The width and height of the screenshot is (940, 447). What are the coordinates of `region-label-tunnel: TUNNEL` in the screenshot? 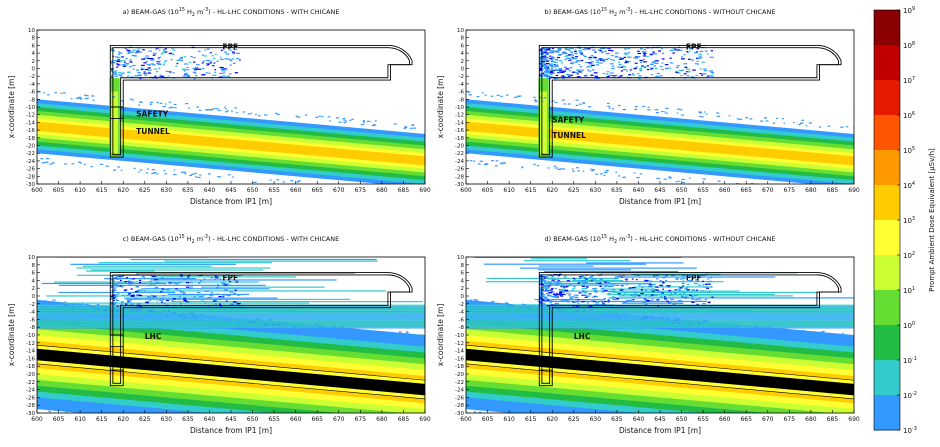 It's located at (569, 135).